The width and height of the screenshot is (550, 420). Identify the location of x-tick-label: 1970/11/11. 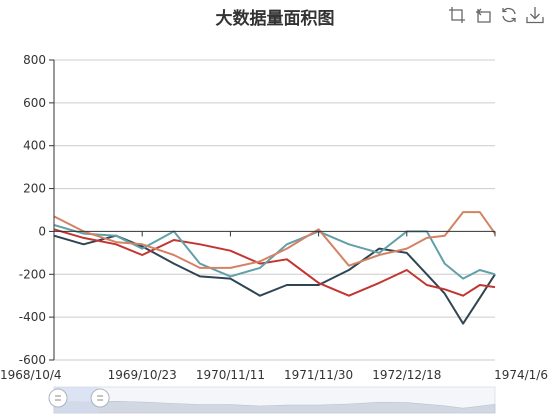
(230, 375).